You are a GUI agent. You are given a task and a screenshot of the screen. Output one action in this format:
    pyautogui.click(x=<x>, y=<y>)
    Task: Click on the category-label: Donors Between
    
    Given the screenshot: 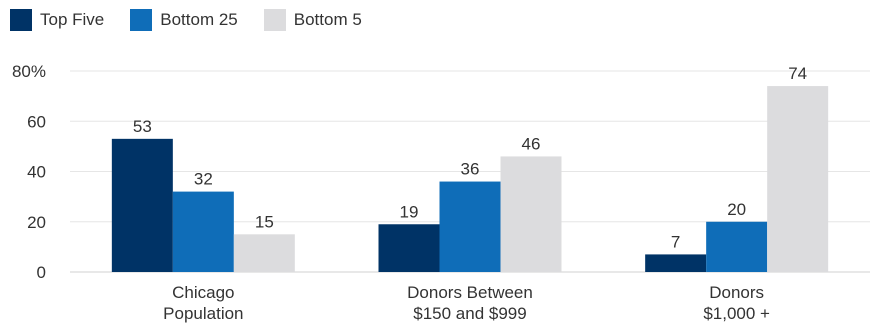 What is the action you would take?
    pyautogui.click(x=470, y=292)
    